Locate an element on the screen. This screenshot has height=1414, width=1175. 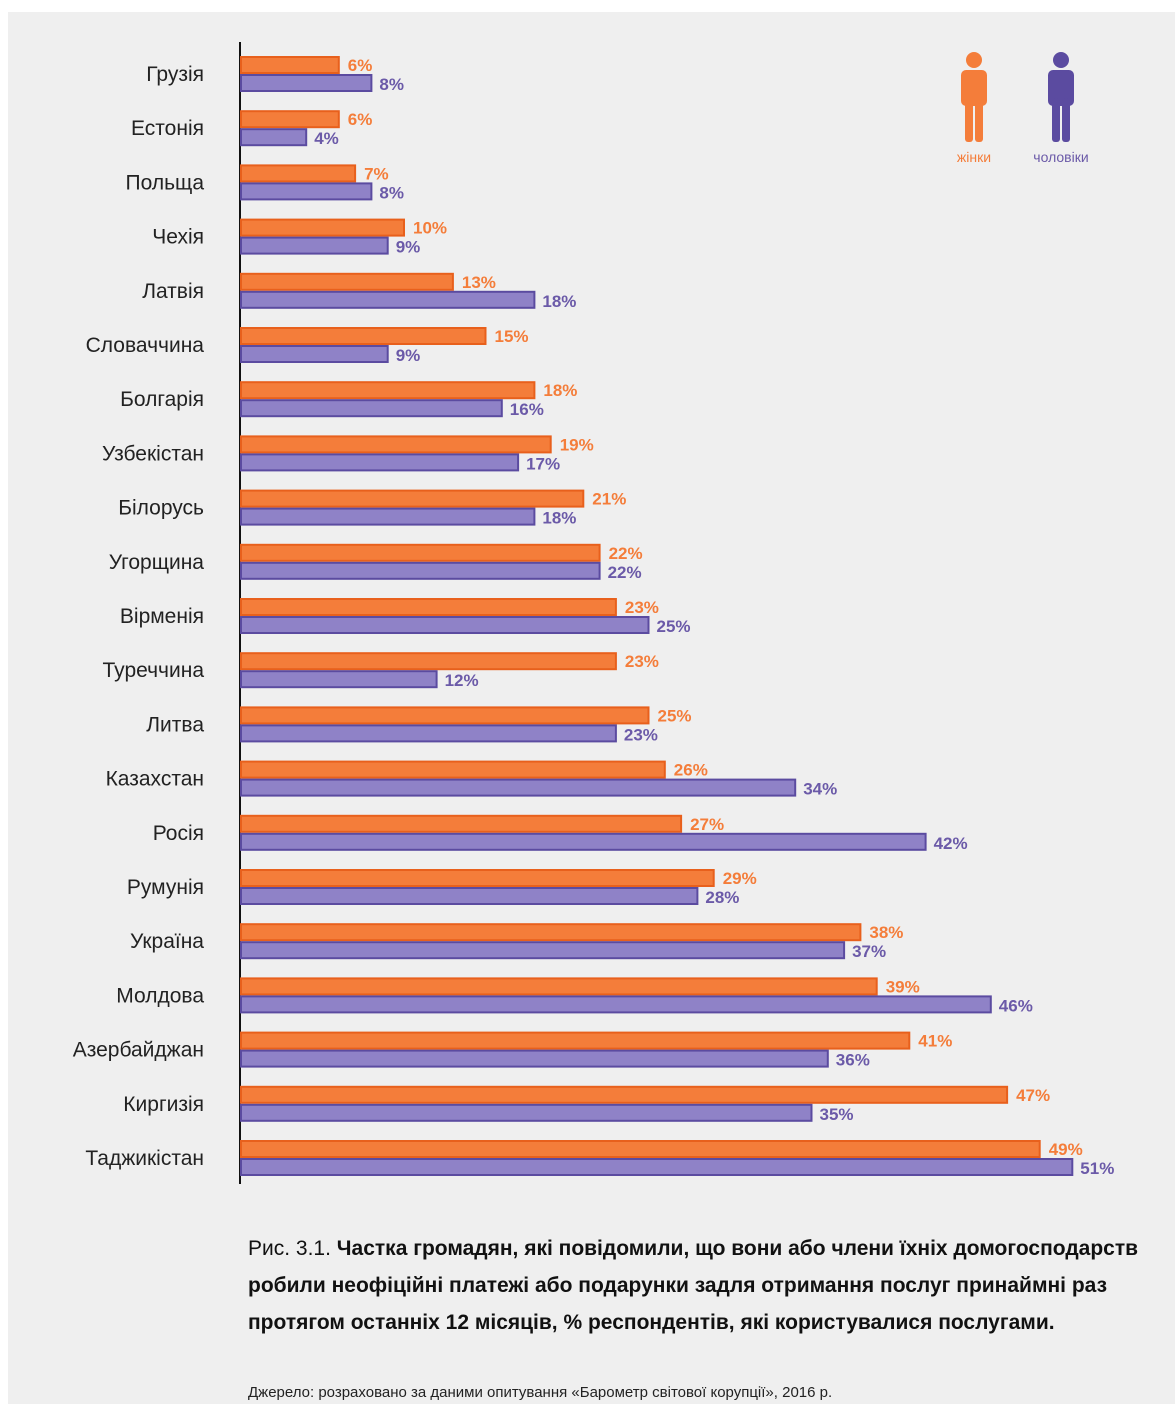
value-label-women: 49% is located at coordinates (1066, 1149).